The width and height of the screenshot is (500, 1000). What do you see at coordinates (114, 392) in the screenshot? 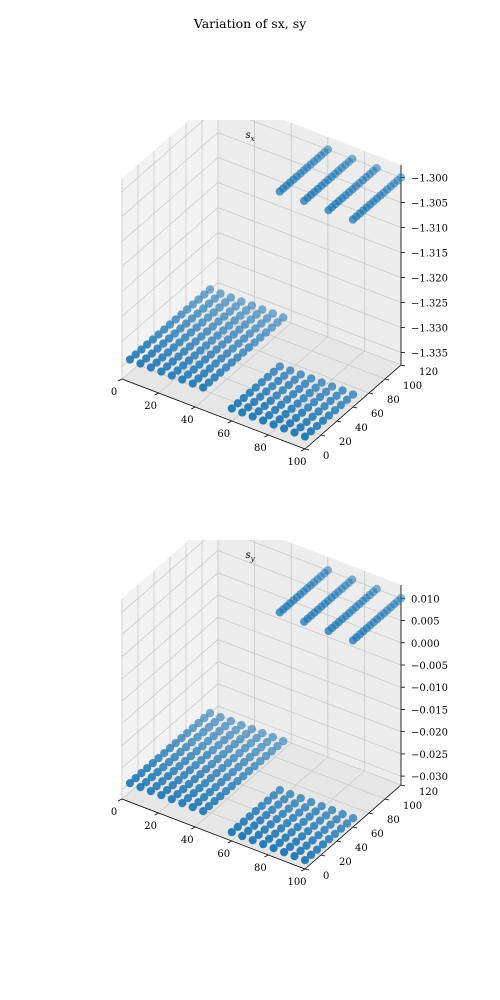
I see `x-tick-label: 0` at bounding box center [114, 392].